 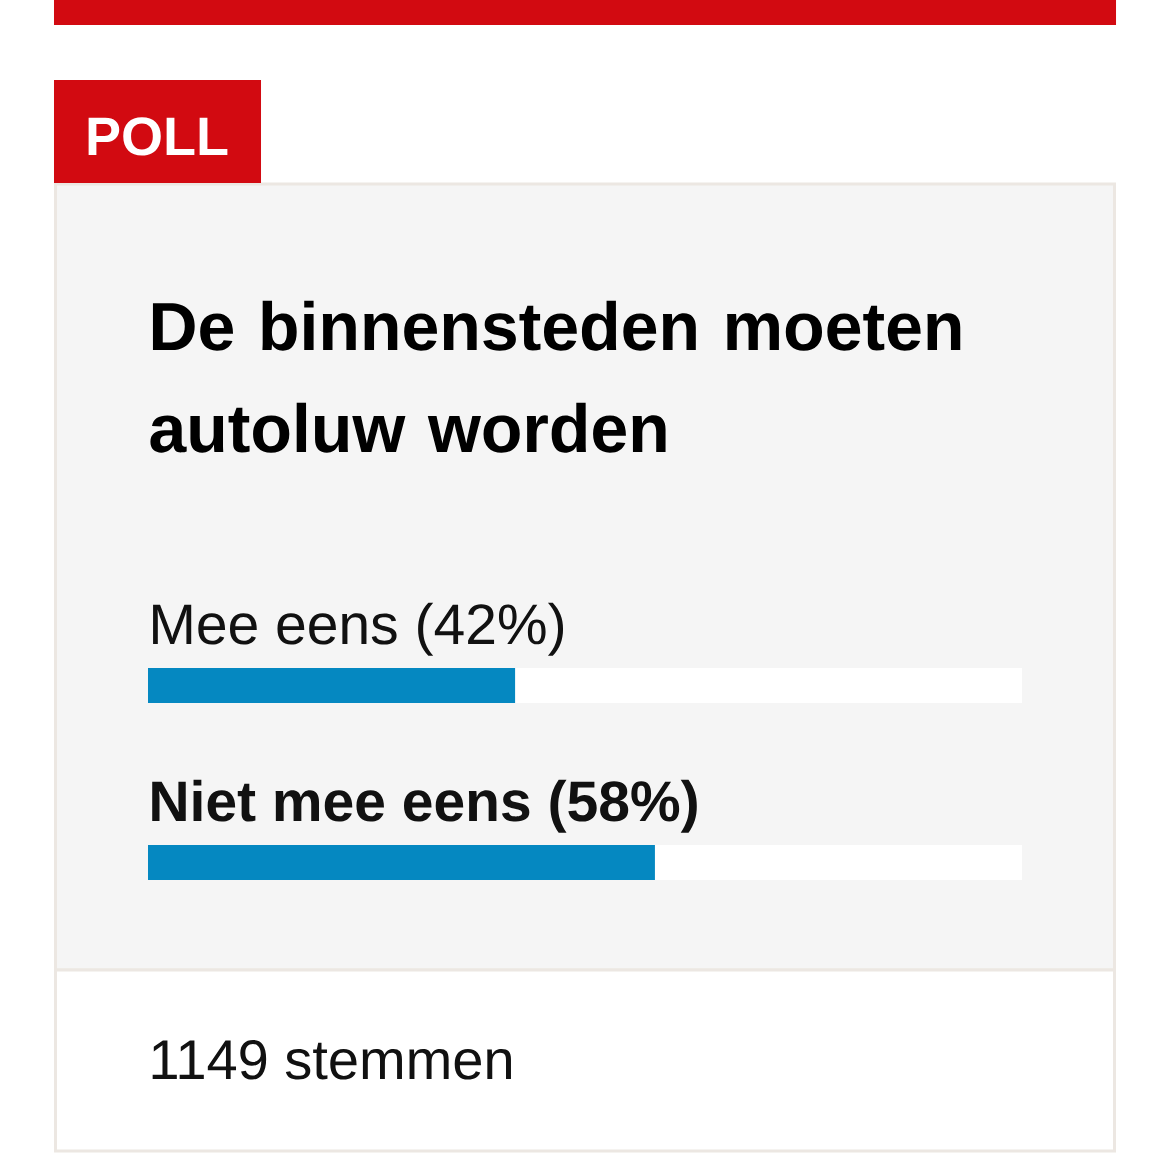 I want to click on data-label: (42%), so click(x=491, y=629).